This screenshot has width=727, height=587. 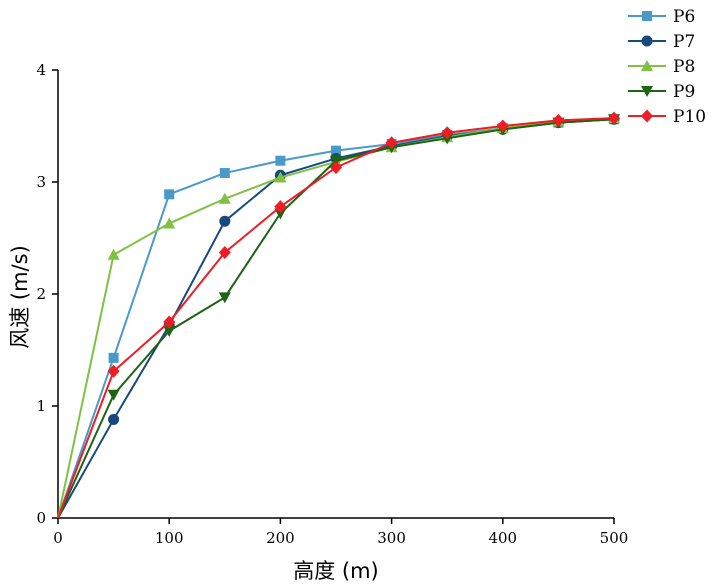 I want to click on x-tick-label: 500, so click(x=614, y=538).